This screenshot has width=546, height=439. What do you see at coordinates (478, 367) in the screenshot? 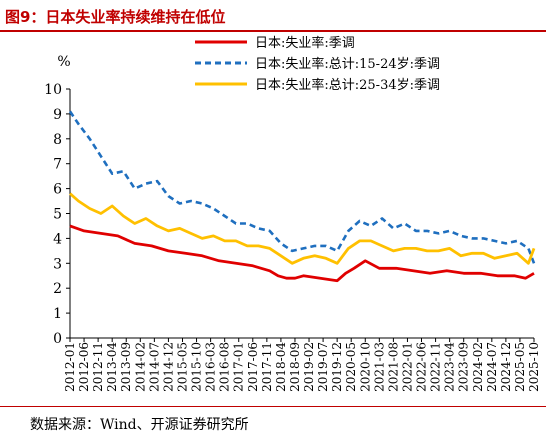
I see `x-tick-label: 2024-02` at bounding box center [478, 367].